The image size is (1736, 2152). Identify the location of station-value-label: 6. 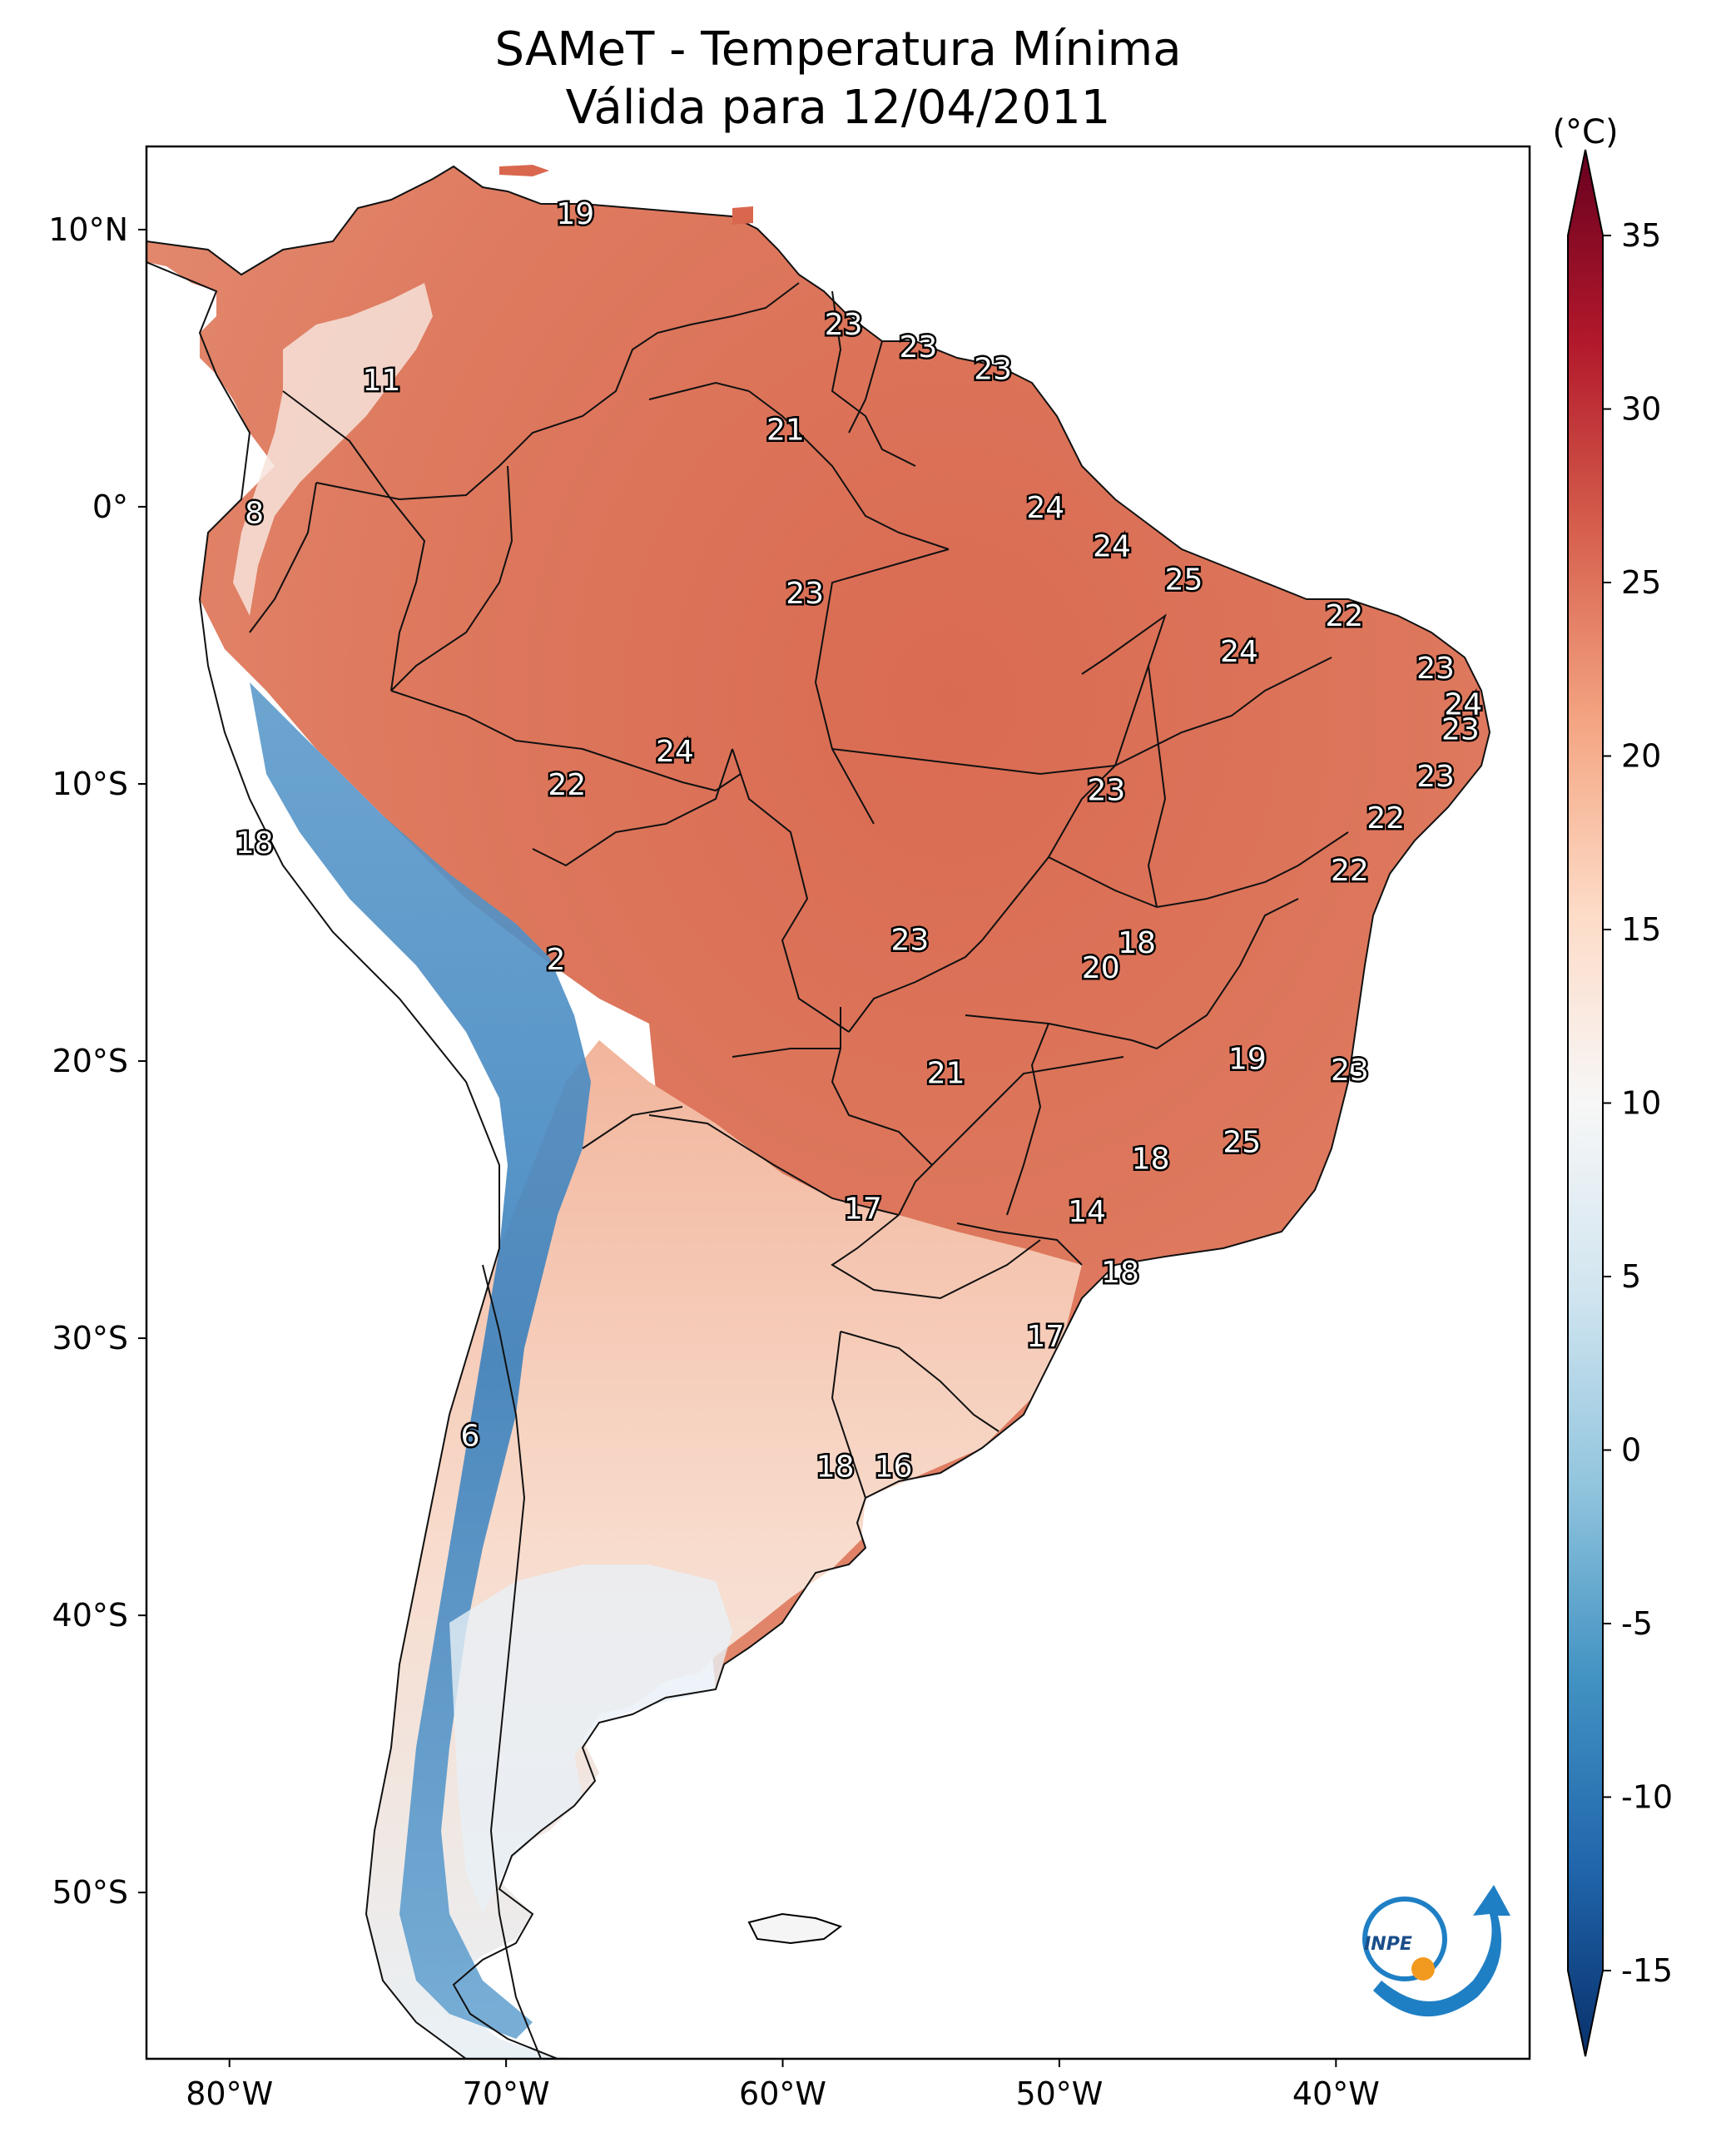
(469, 1437).